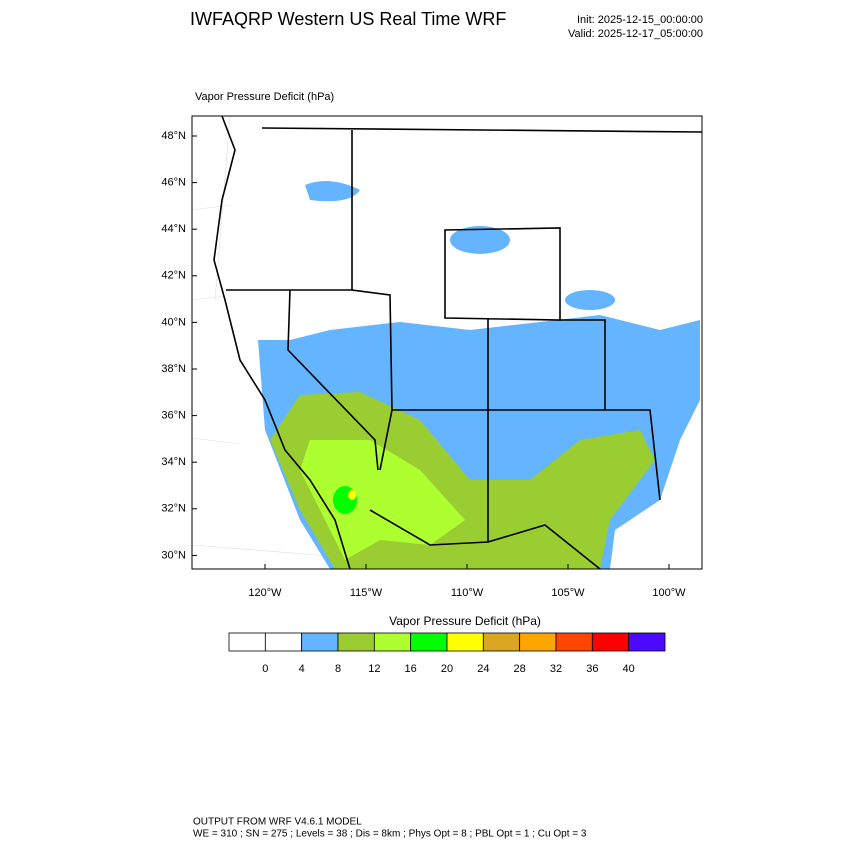 The height and width of the screenshot is (855, 850). Describe the element at coordinates (173, 229) in the screenshot. I see `lat-label: 44°N` at that location.